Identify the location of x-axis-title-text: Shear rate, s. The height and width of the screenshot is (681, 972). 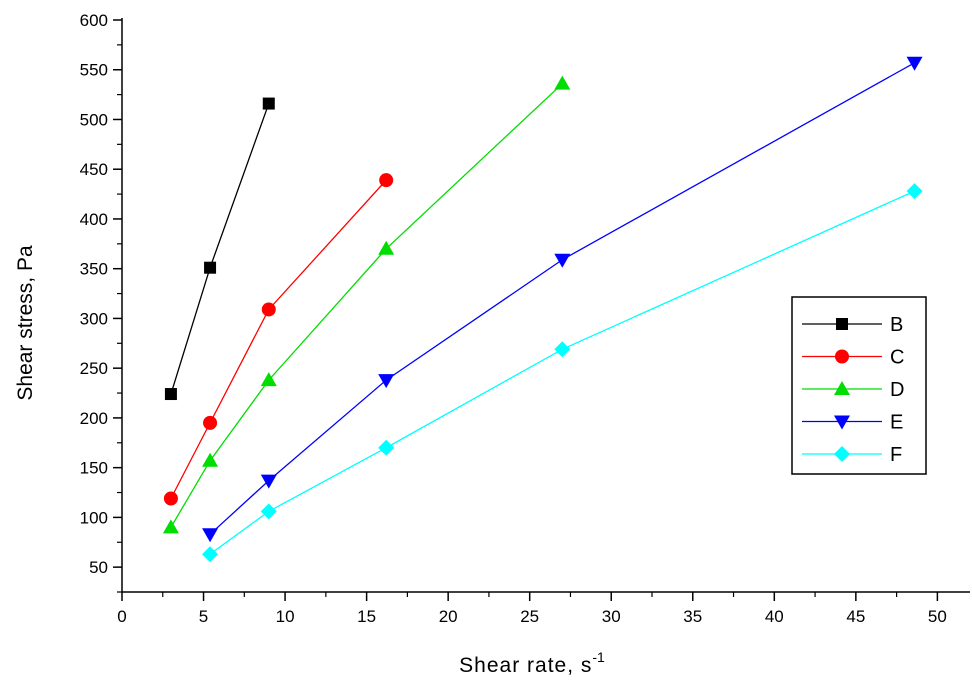
(525, 665).